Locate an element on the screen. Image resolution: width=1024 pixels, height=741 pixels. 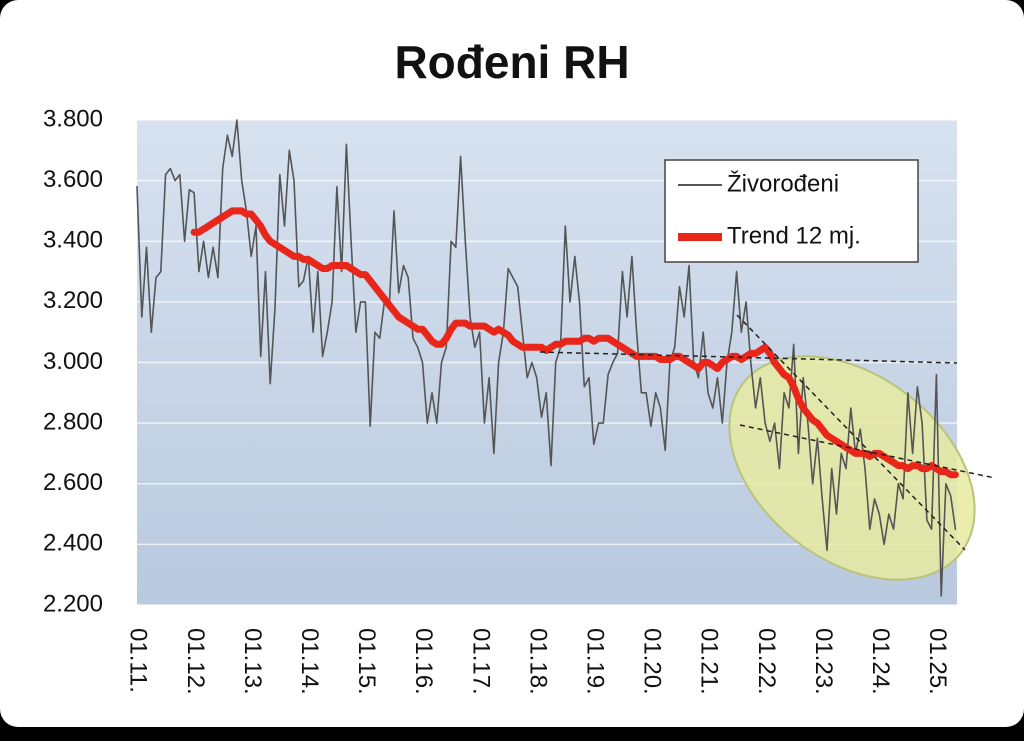
legend-box is located at coordinates (791, 211).